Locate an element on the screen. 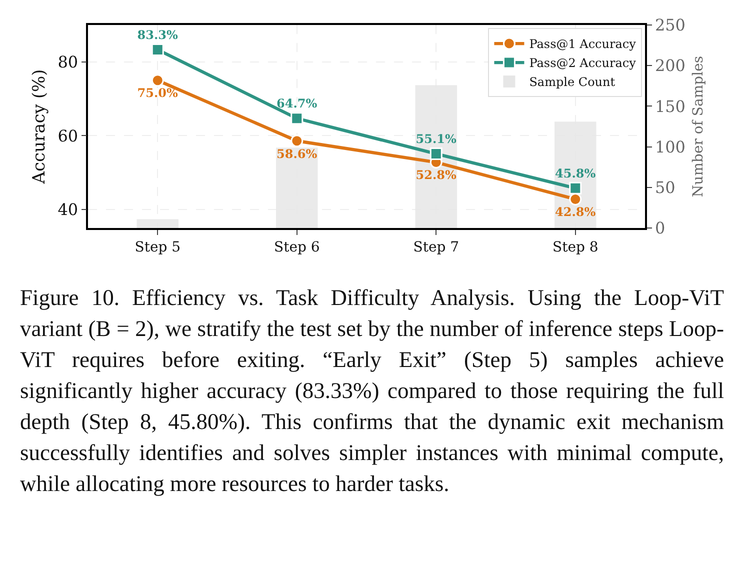 This screenshot has height=575, width=746. legend-label: Pass@2 Accuracy is located at coordinates (582, 63).